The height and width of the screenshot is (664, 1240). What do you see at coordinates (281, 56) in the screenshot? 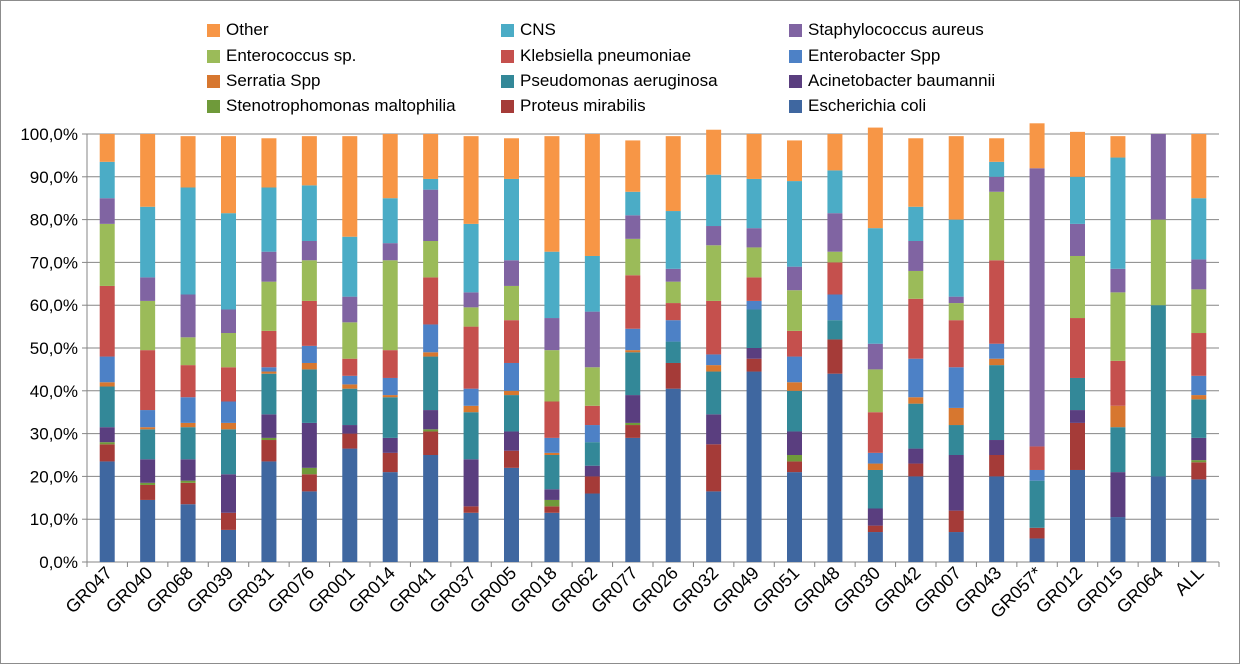
I see `legend-item-enterococcus: Enterococcus sp.` at bounding box center [281, 56].